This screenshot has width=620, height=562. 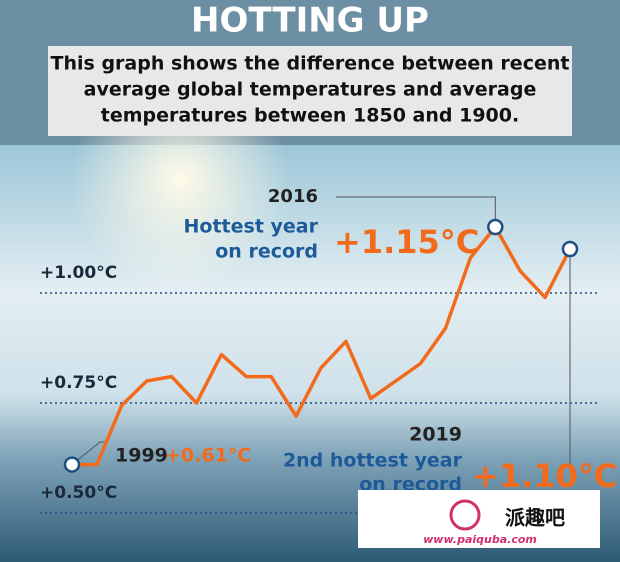 What do you see at coordinates (544, 476) in the screenshot?
I see `value-label: +1.10°C` at bounding box center [544, 476].